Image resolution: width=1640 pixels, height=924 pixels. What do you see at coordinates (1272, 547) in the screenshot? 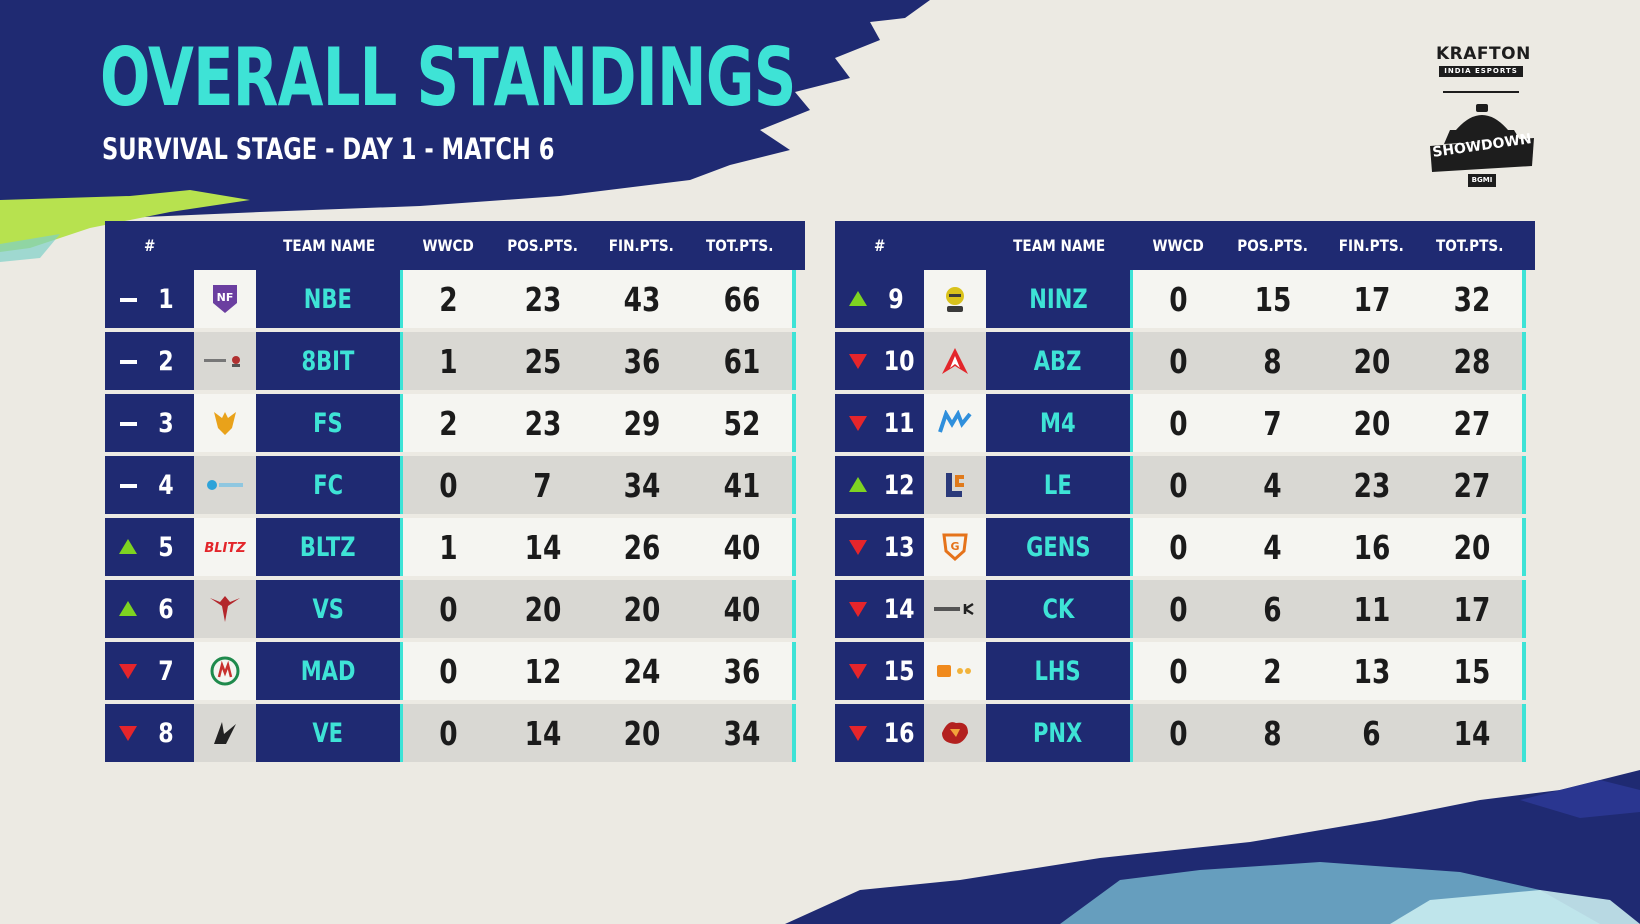
I see `pos-pts-value: 4` at bounding box center [1272, 547].